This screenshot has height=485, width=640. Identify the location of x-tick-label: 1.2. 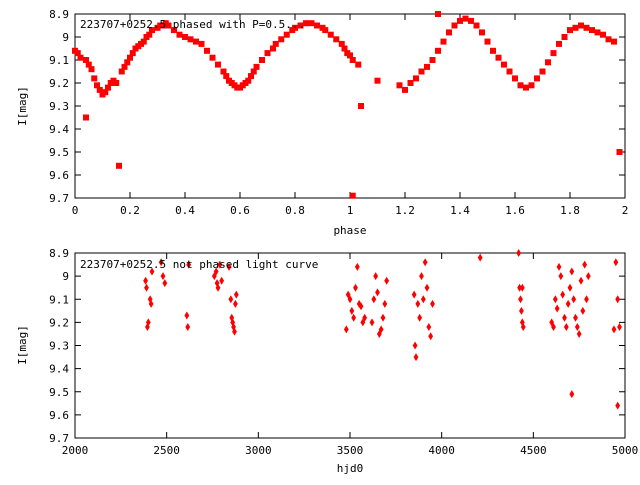
(405, 210).